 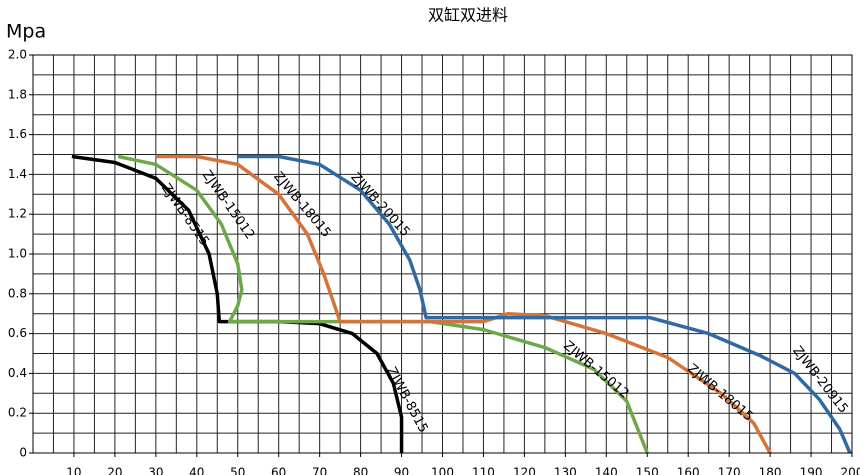 I want to click on y-axis-label: Mpa, so click(x=26, y=32).